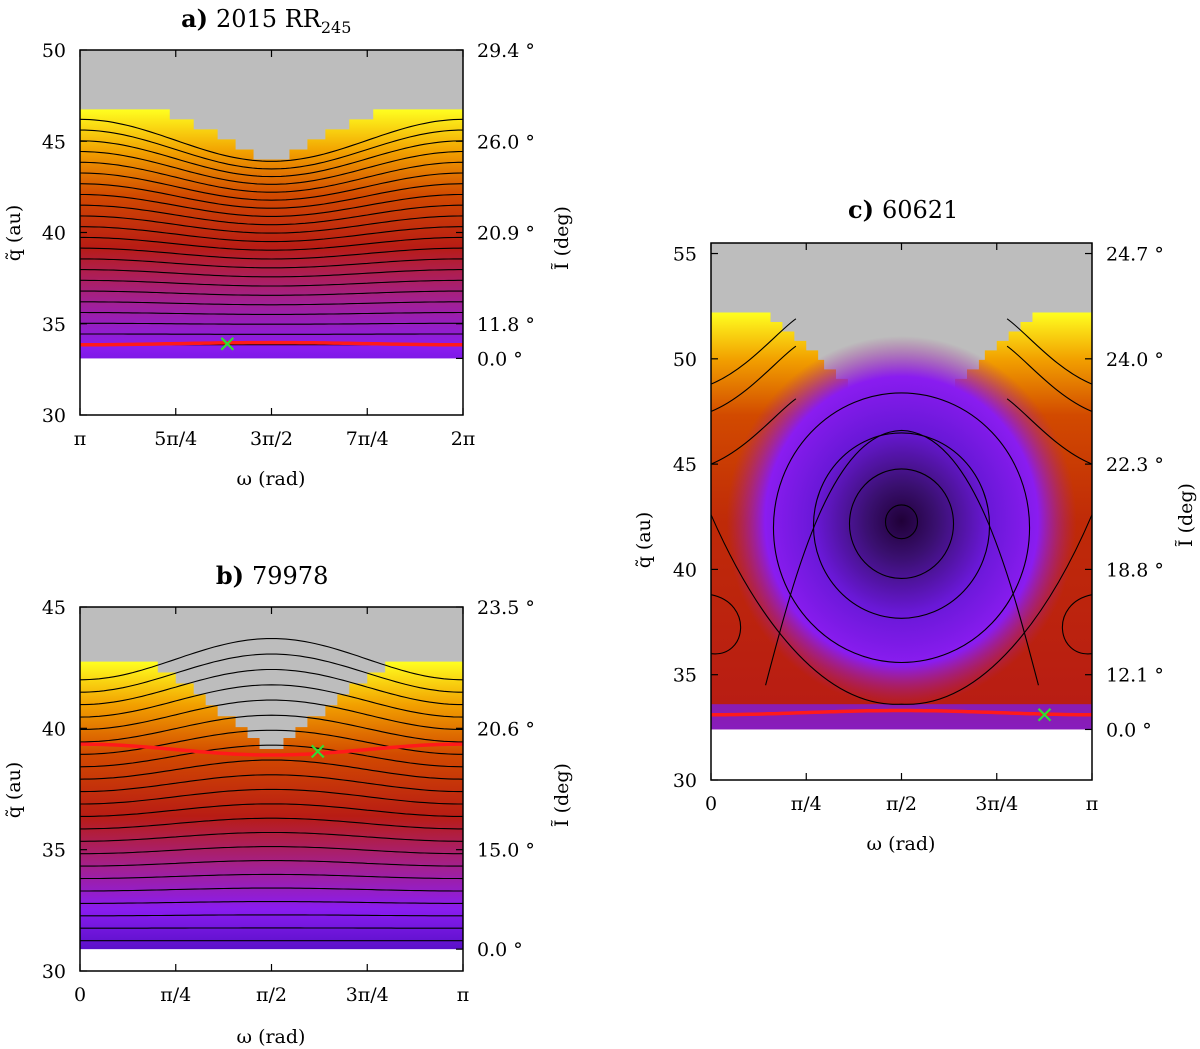 The image size is (1200, 1049). I want to click on panel-b-energy-field, so click(271, 816).